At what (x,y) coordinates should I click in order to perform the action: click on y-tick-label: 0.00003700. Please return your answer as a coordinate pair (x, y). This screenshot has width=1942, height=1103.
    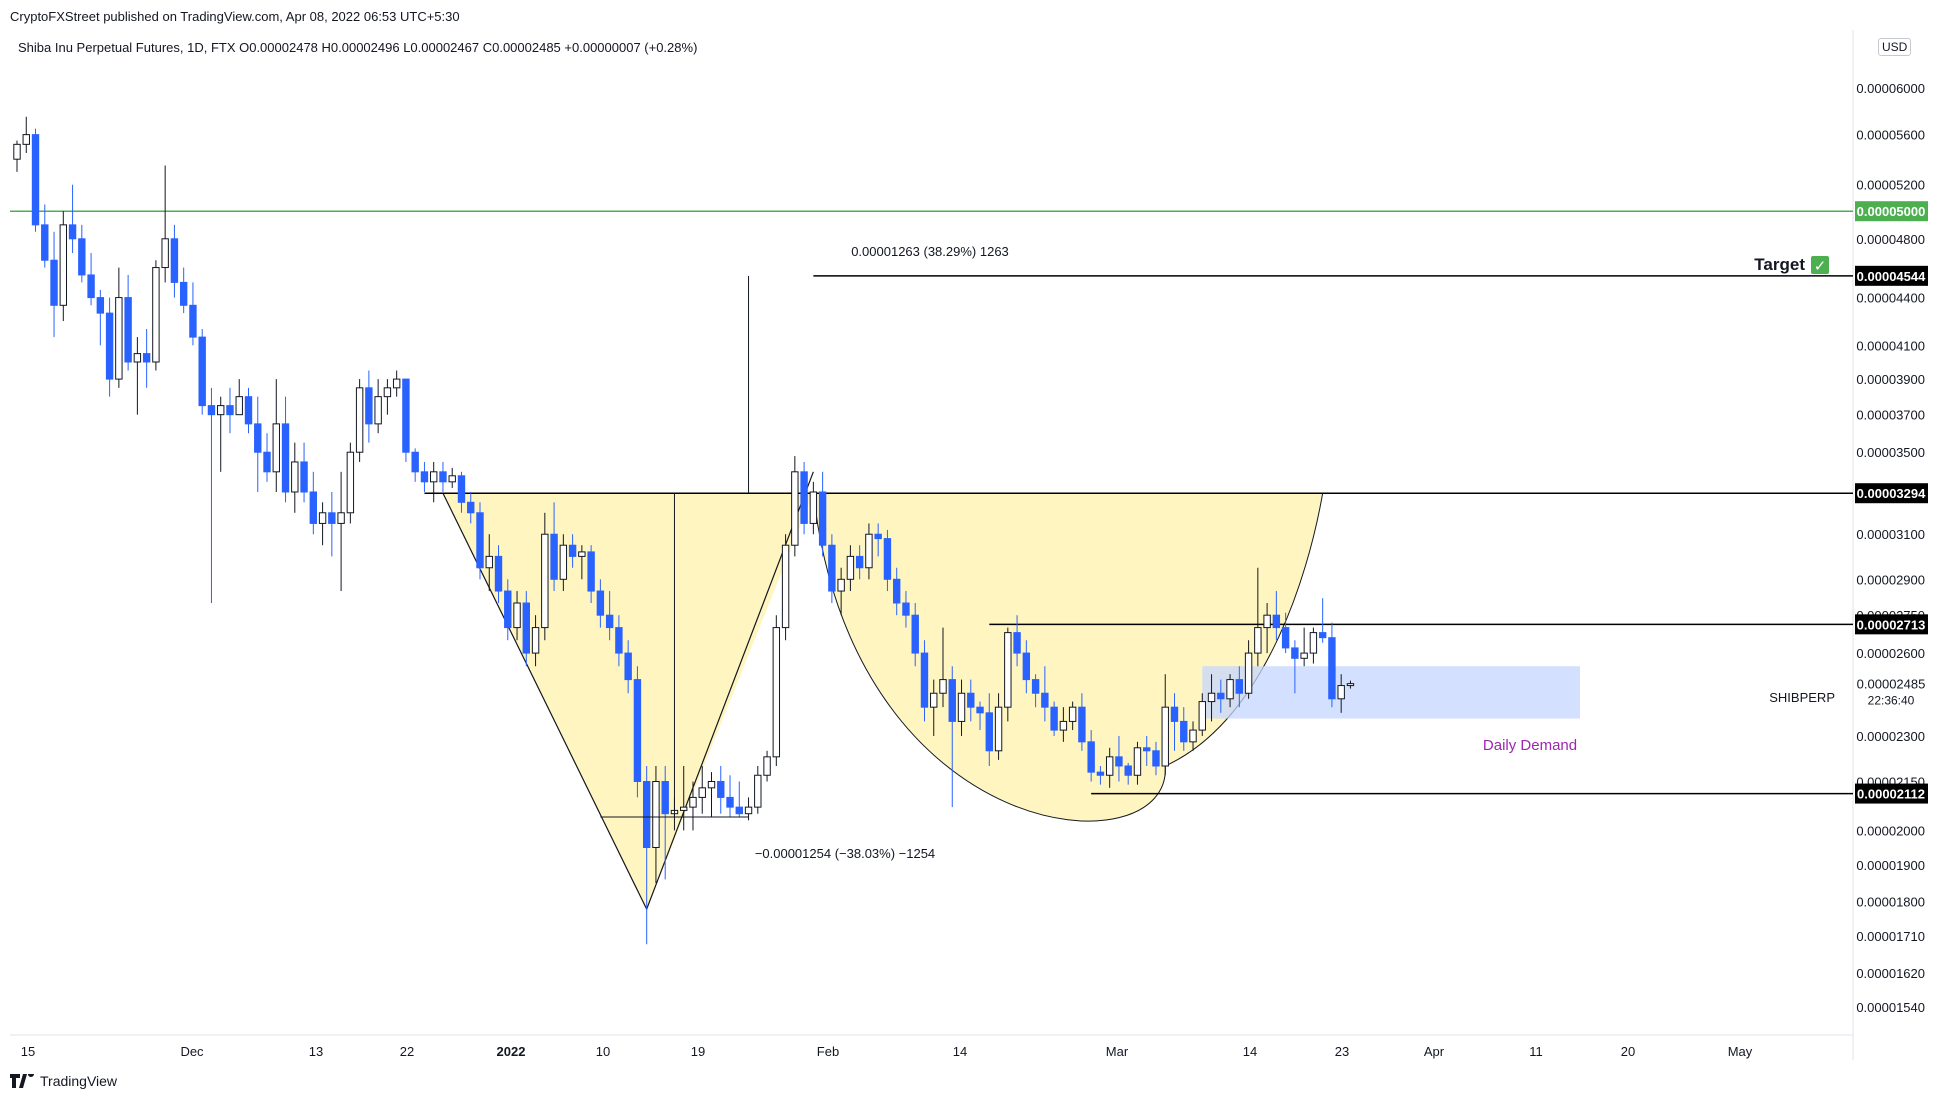
    Looking at the image, I should click on (1890, 415).